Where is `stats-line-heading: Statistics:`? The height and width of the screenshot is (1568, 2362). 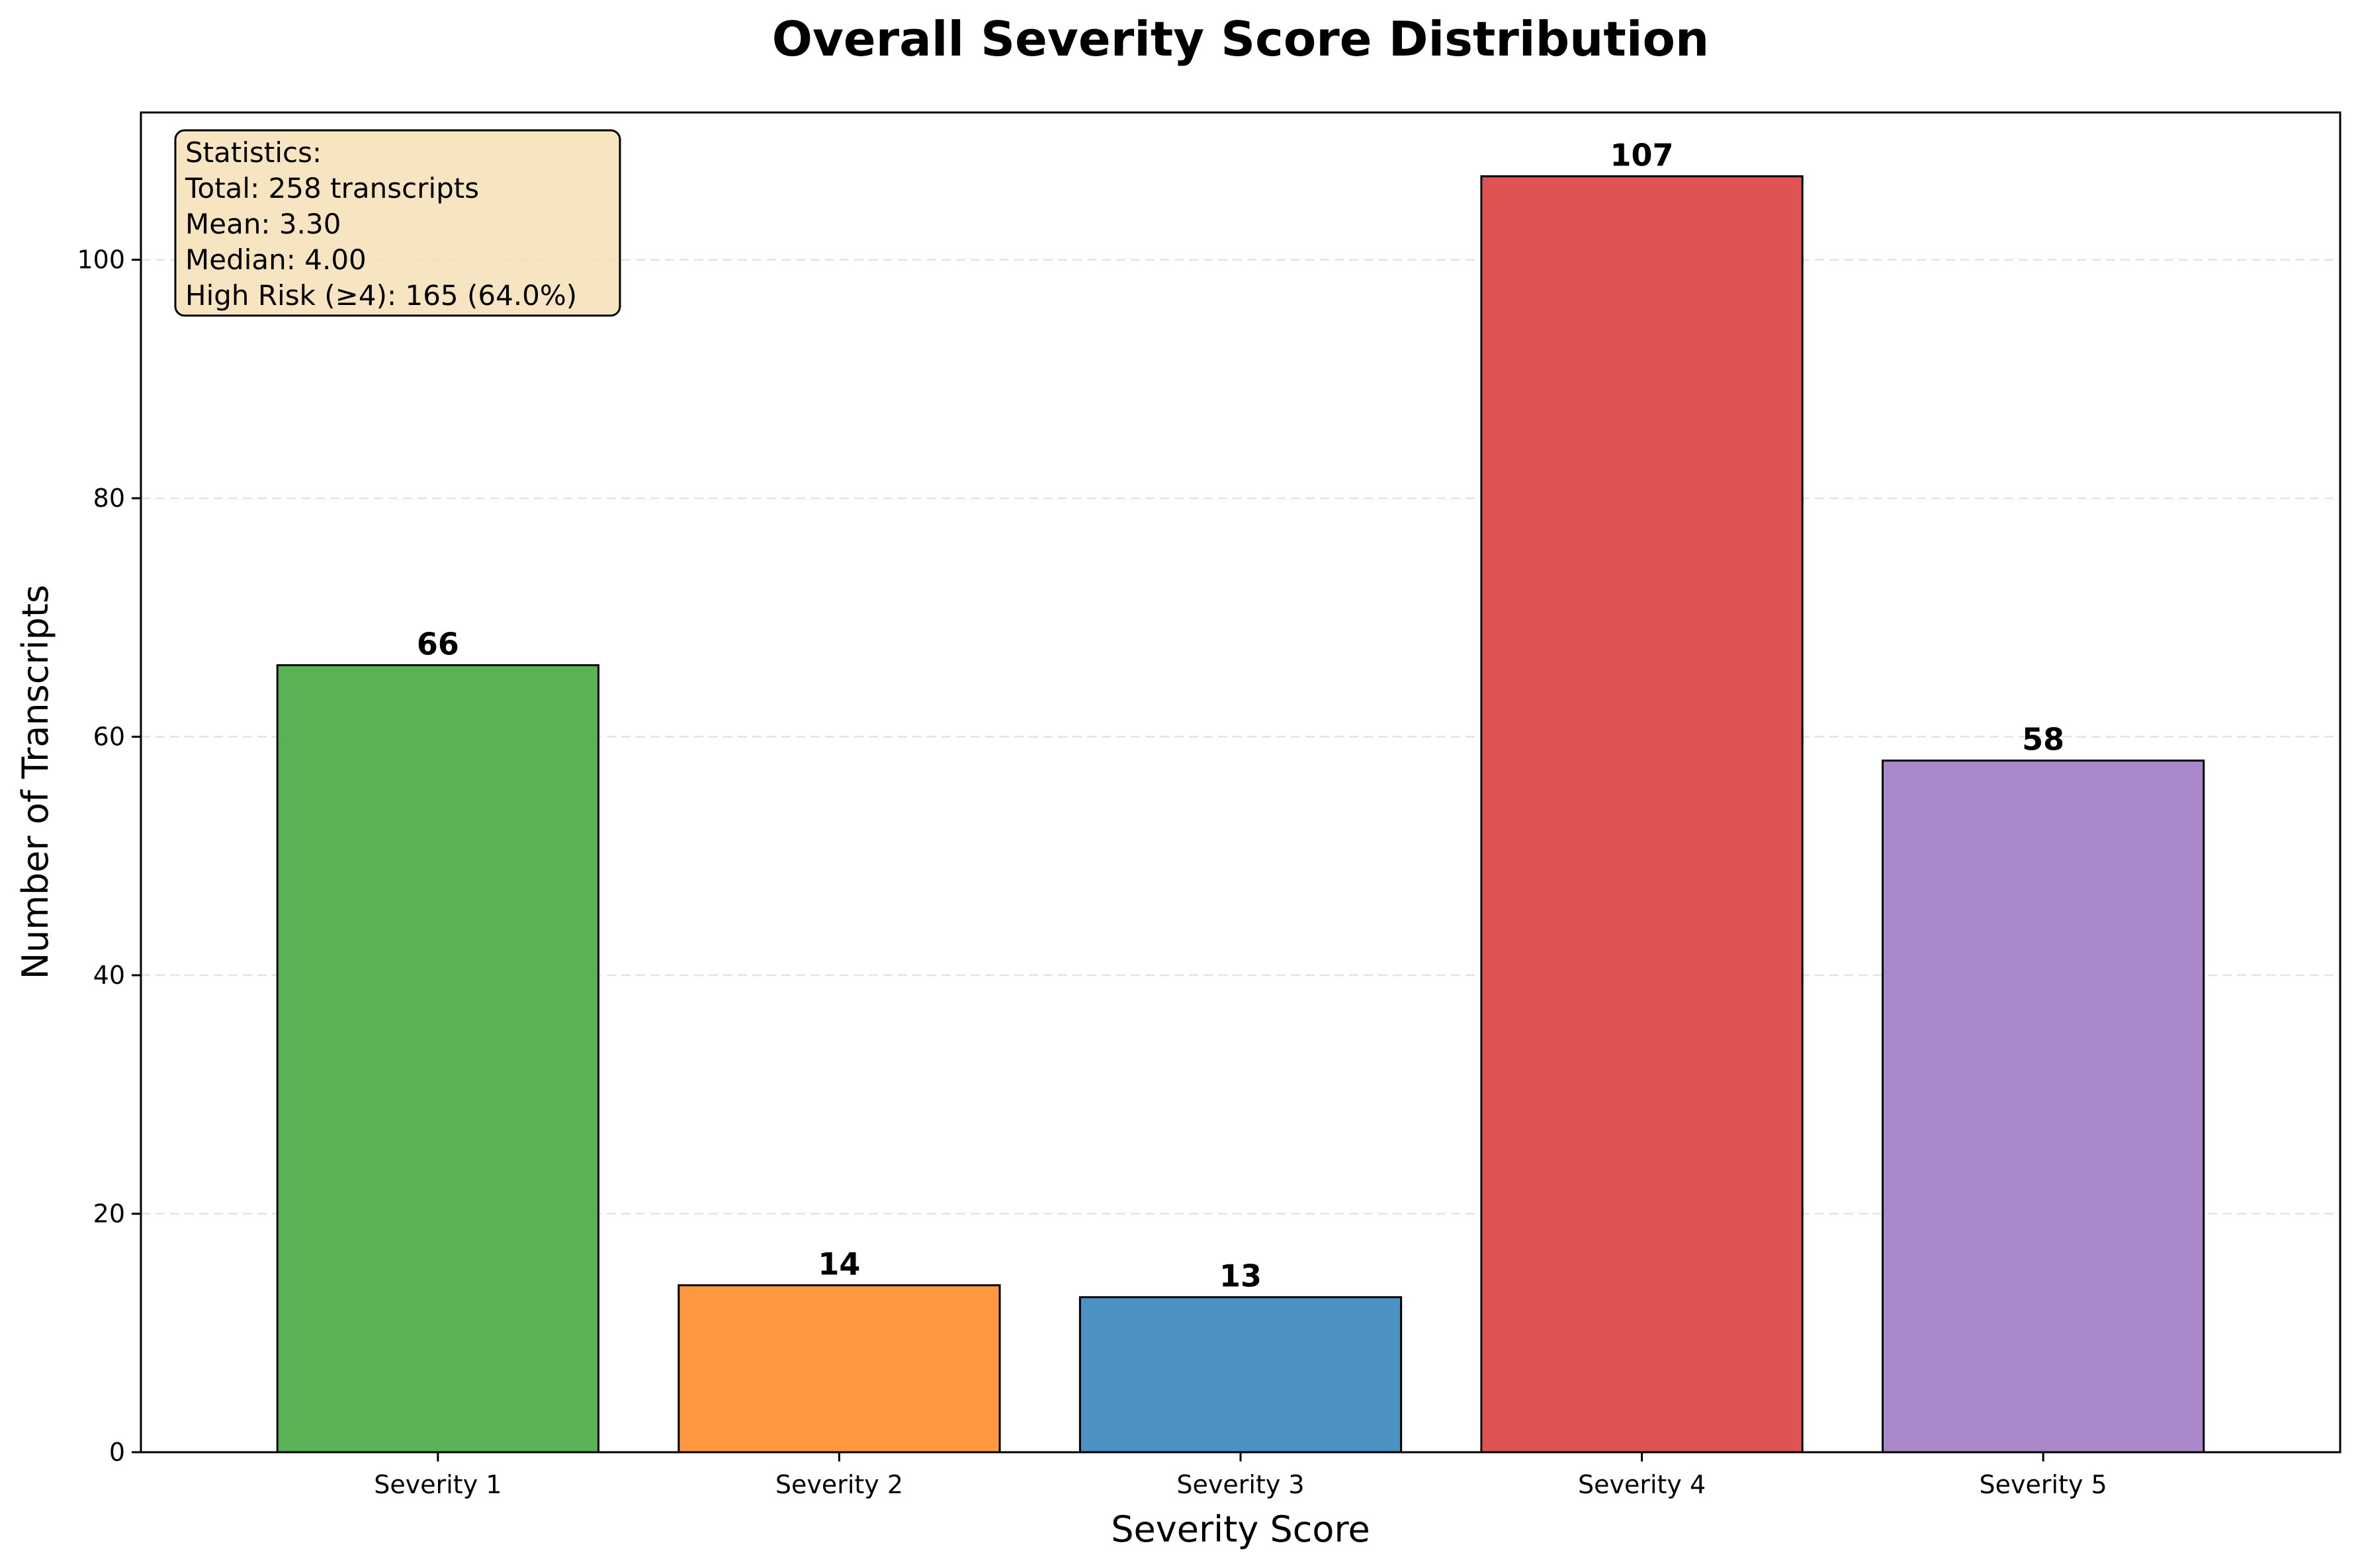
stats-line-heading: Statistics: is located at coordinates (253, 153).